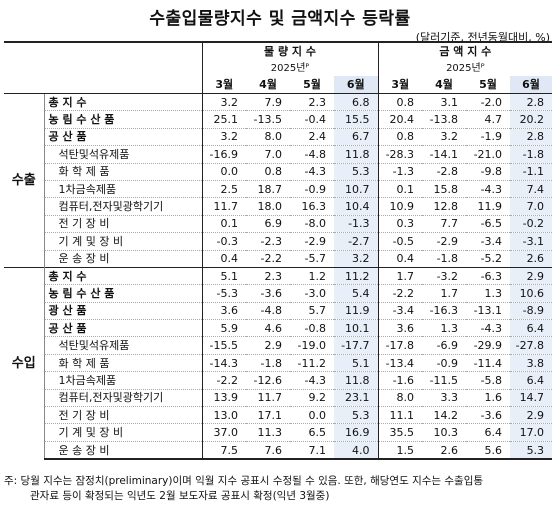 The image size is (560, 512). Describe the element at coordinates (312, 137) in the screenshot. I see `volume-cell: 2.4` at that location.